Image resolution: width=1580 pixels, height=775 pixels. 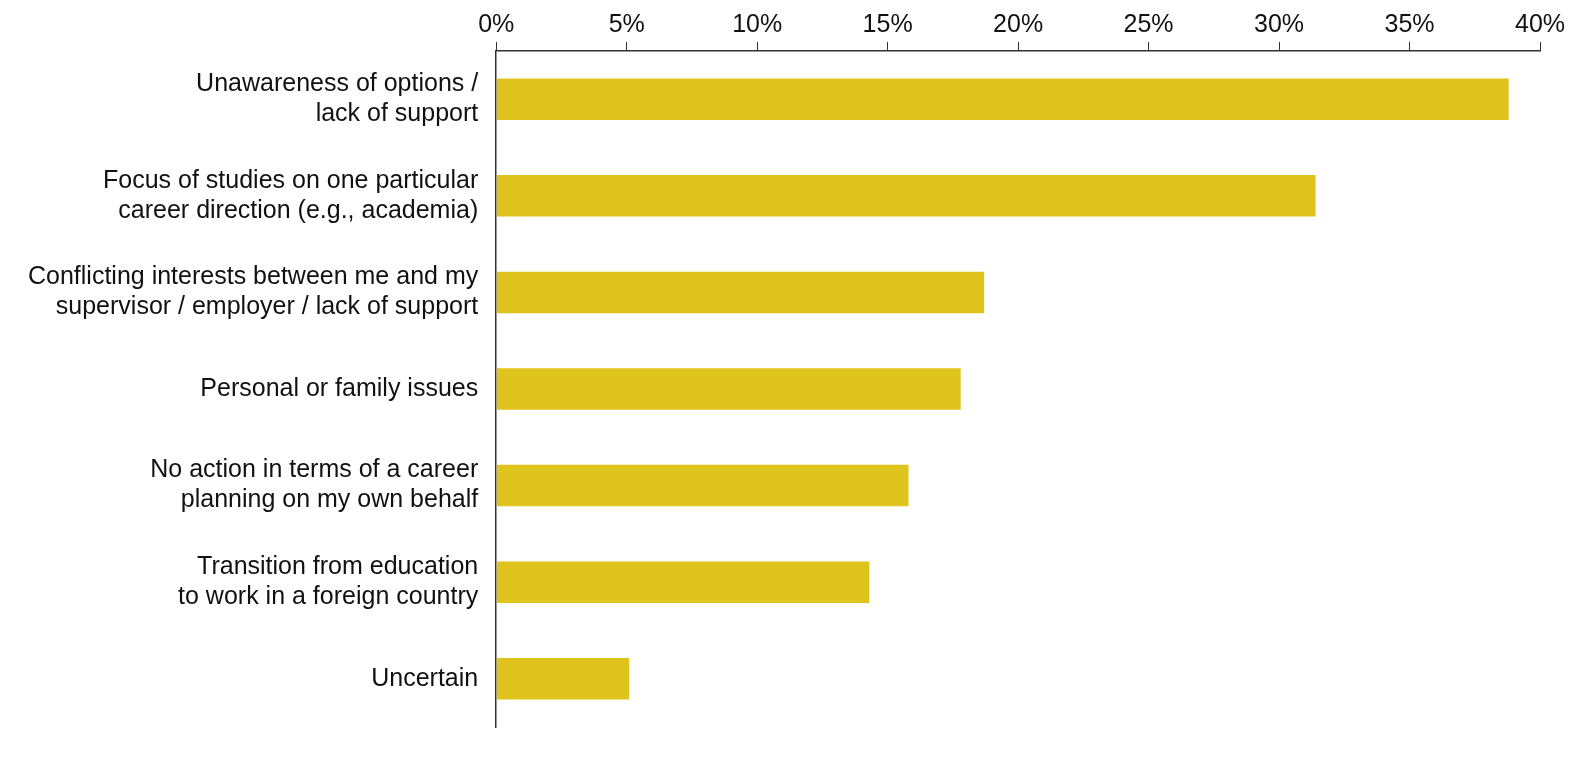 I want to click on y-tick-label: Focus of studies on one particular career direction (e.g., academia), so click(x=291, y=193).